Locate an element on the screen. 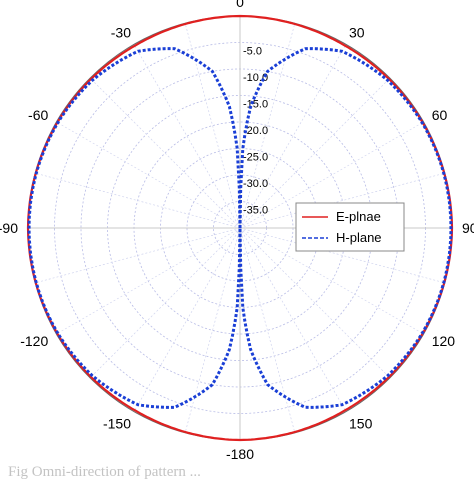 The width and height of the screenshot is (474, 483). legend: E-plnae H-plane is located at coordinates (350, 227).